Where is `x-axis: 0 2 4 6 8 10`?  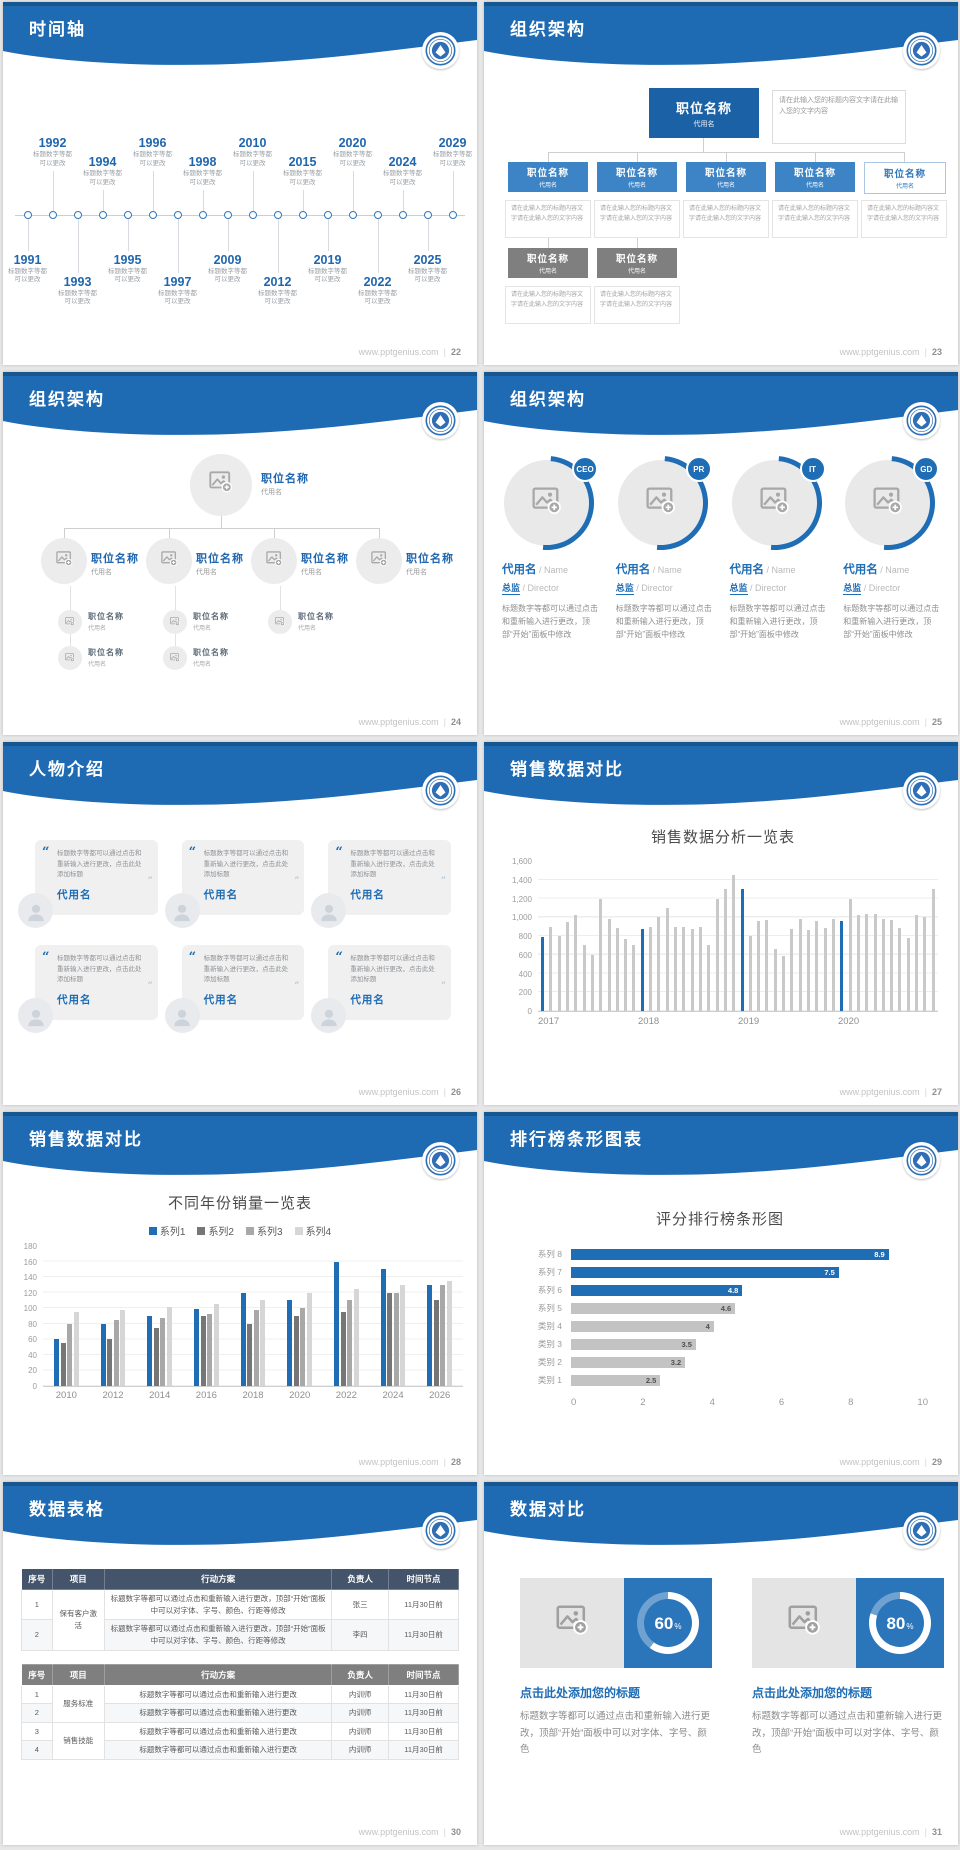 x-axis: 0 2 4 6 8 10 is located at coordinates (749, 1402).